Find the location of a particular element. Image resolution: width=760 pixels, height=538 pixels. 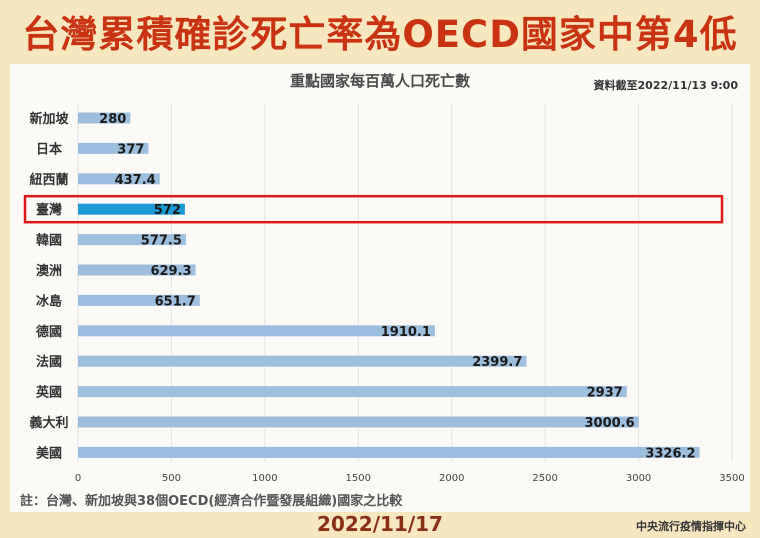

x-tick-label: 2500 is located at coordinates (544, 478).